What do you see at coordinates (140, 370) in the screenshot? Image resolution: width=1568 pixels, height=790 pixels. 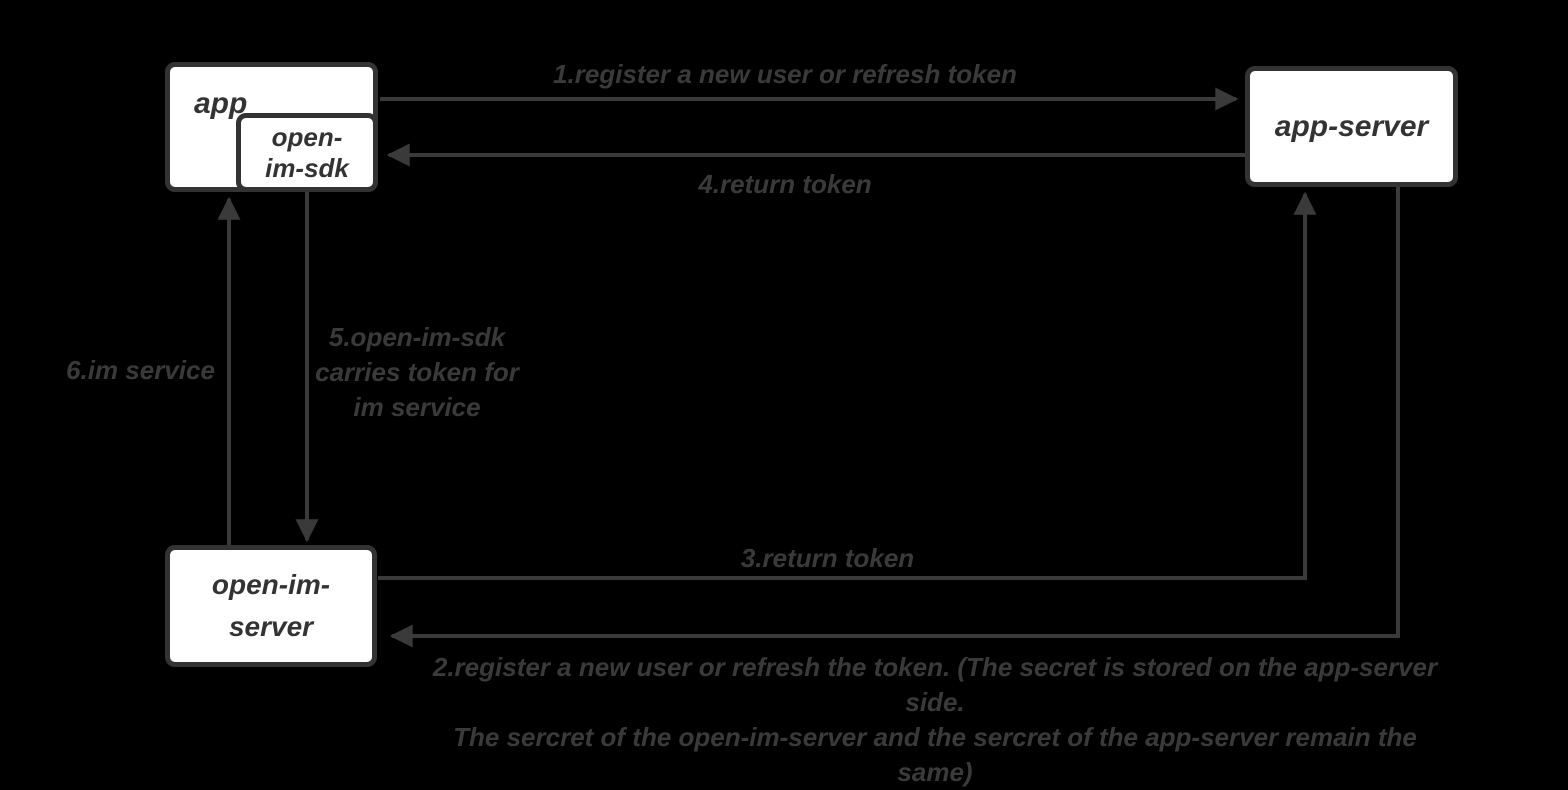 I see `edge-label-6-im-service: 6.im service` at bounding box center [140, 370].